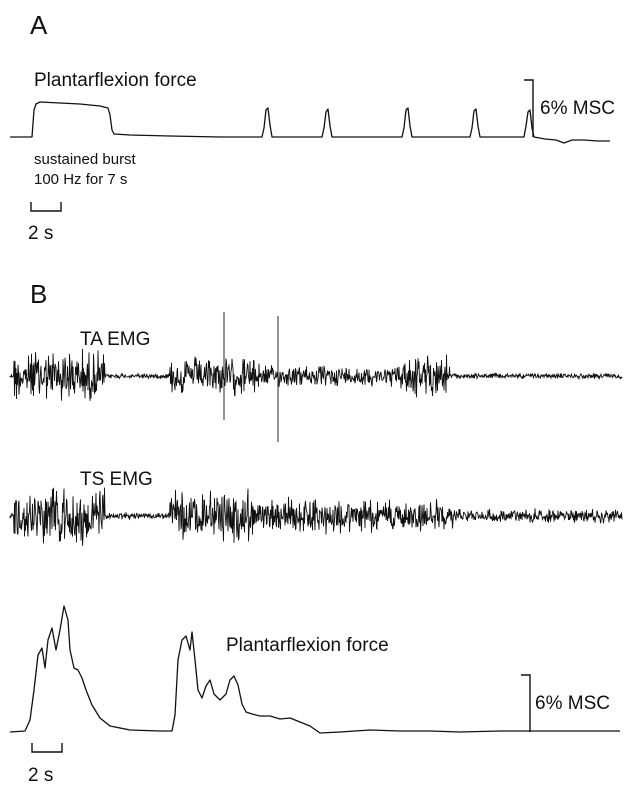 The image size is (638, 787). I want to click on panel-a-letter: A, so click(39, 25).